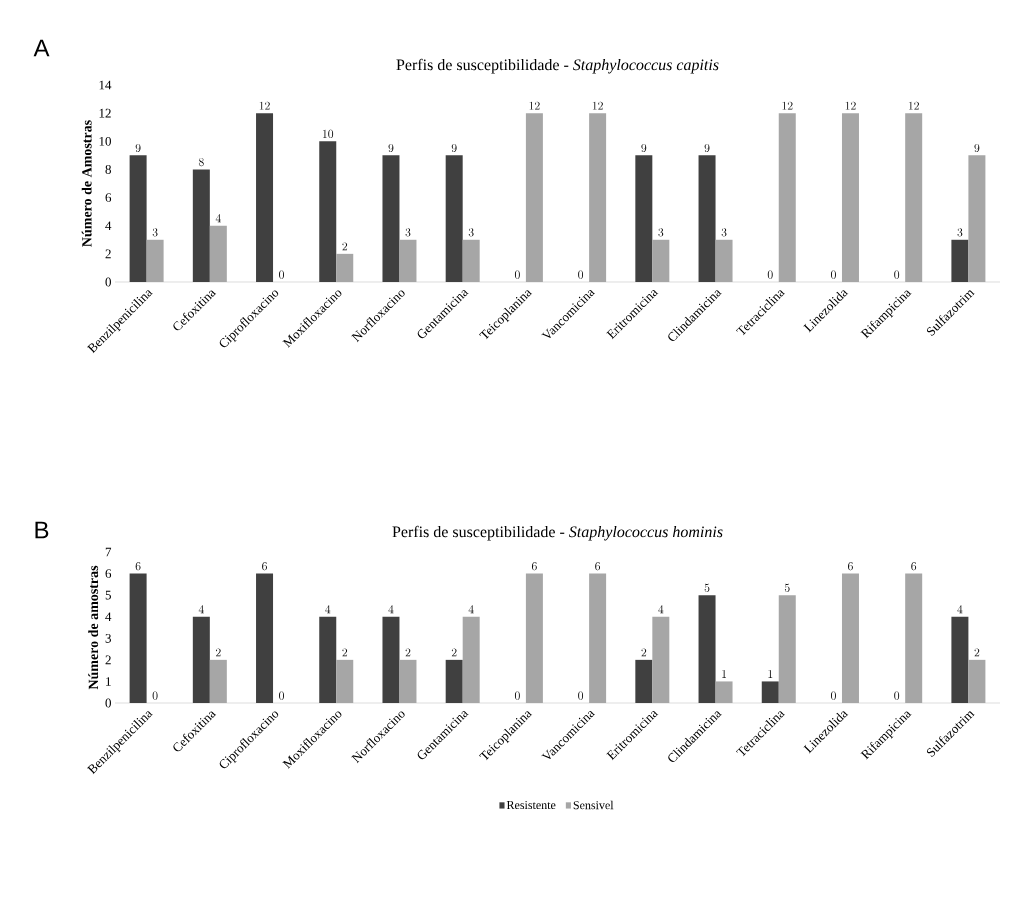 Image resolution: width=1033 pixels, height=903 pixels. I want to click on y-tick-label: 10, so click(105, 141).